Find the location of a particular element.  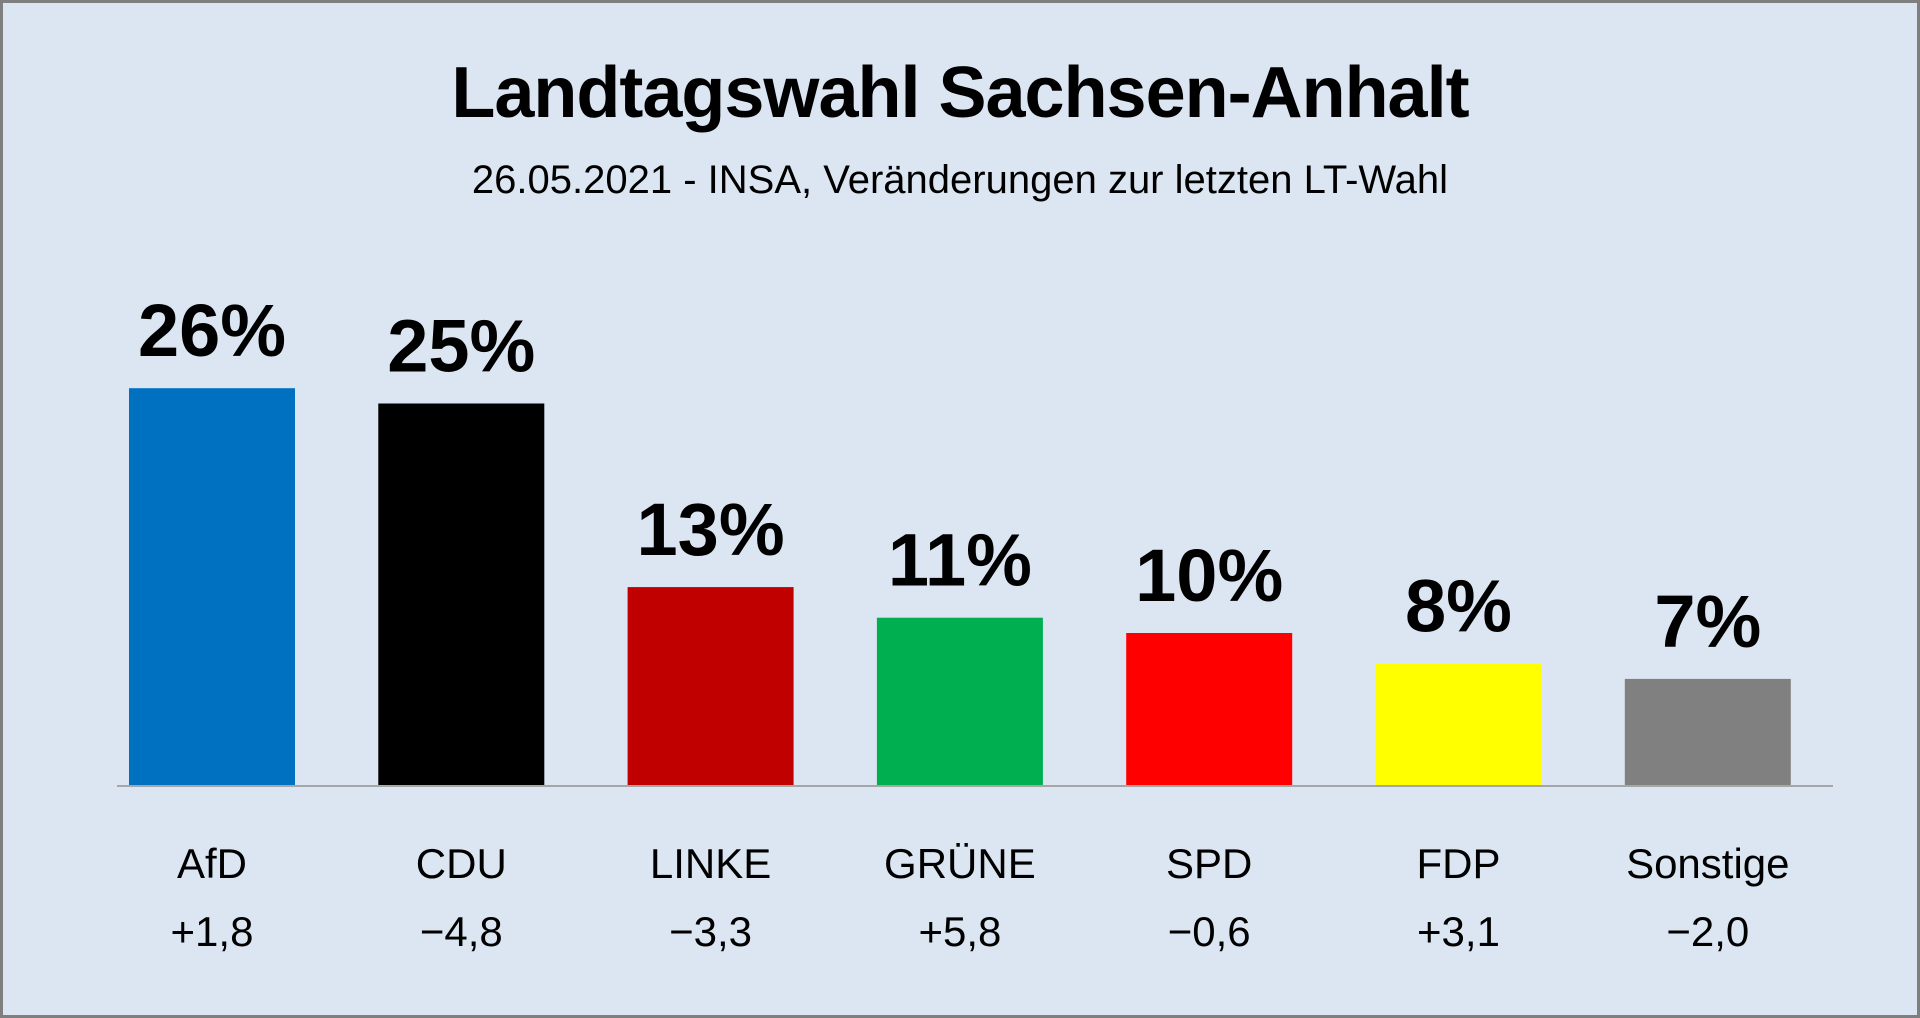

change-label: −2,0 is located at coordinates (1707, 931).